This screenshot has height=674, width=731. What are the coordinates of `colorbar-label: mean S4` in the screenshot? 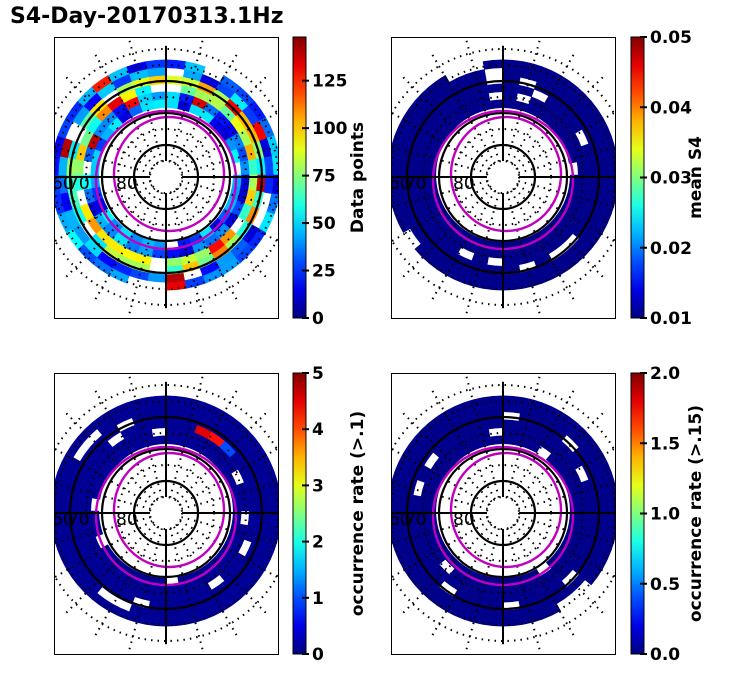 It's located at (696, 177).